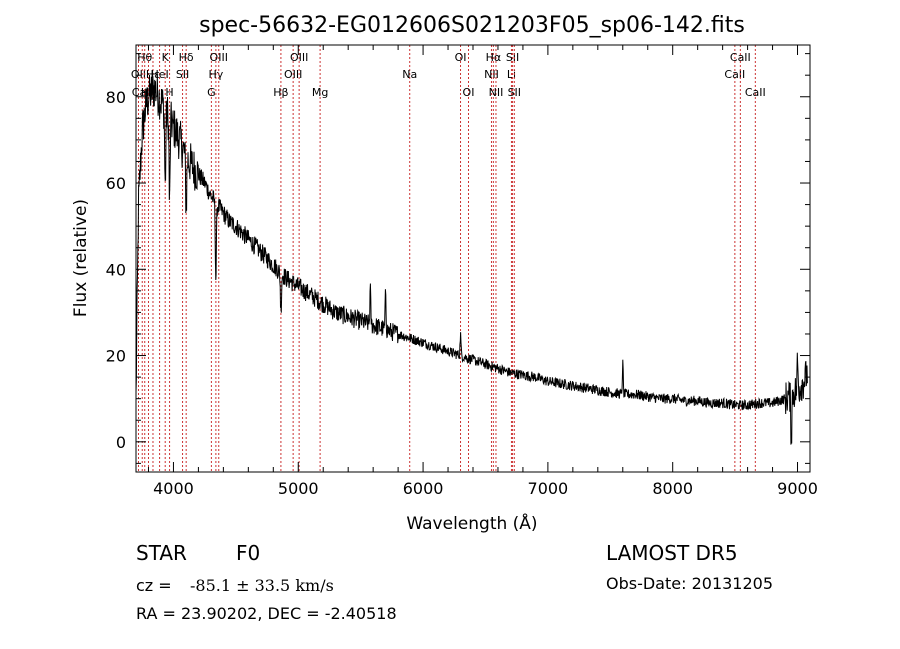 This screenshot has height=649, width=900. What do you see at coordinates (166, 57) in the screenshot?
I see `spectral-line-label: K` at bounding box center [166, 57].